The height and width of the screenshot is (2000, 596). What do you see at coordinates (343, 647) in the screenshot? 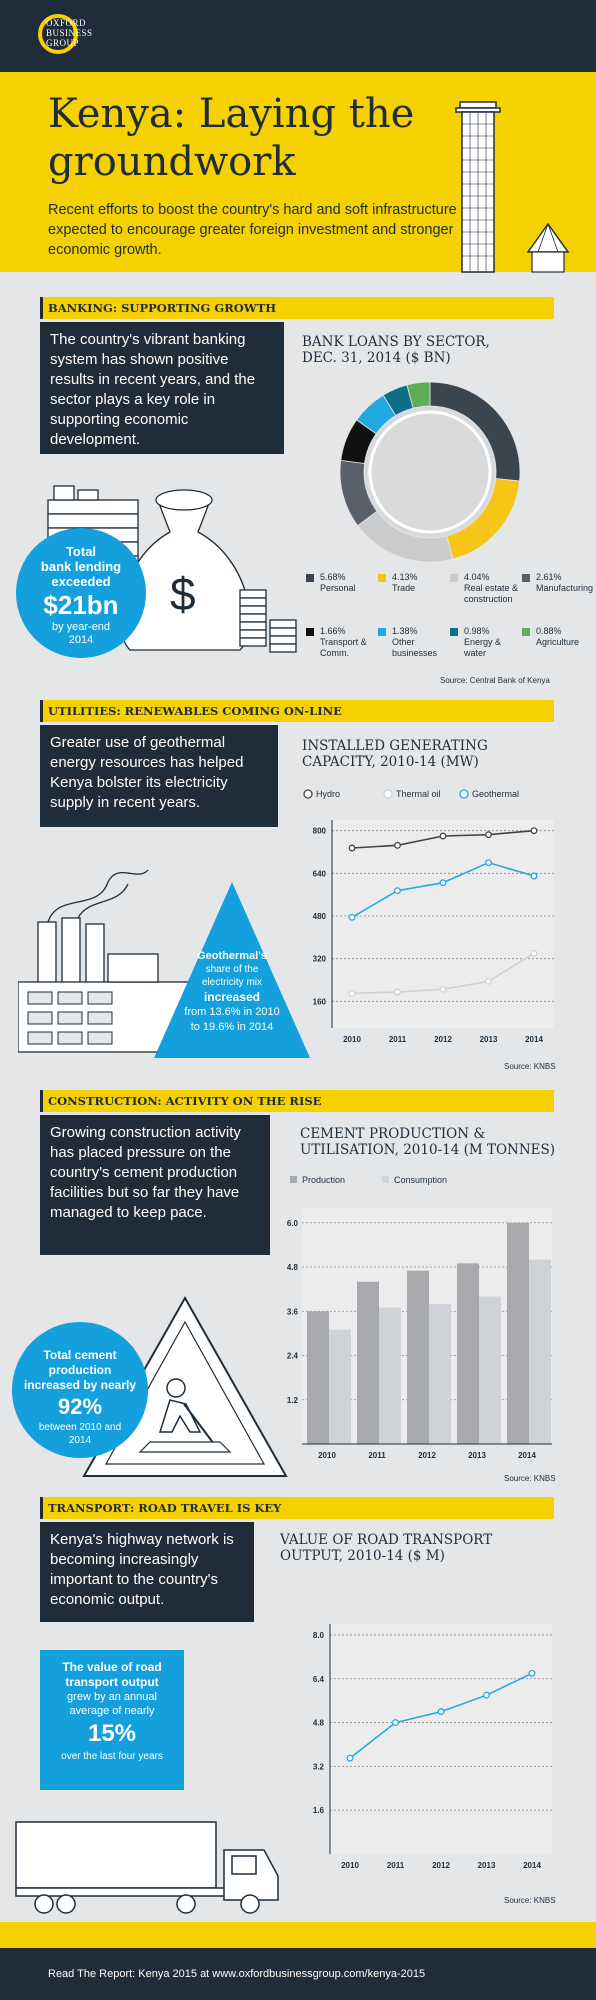
I see `legend-label: Transport & Comm.` at bounding box center [343, 647].